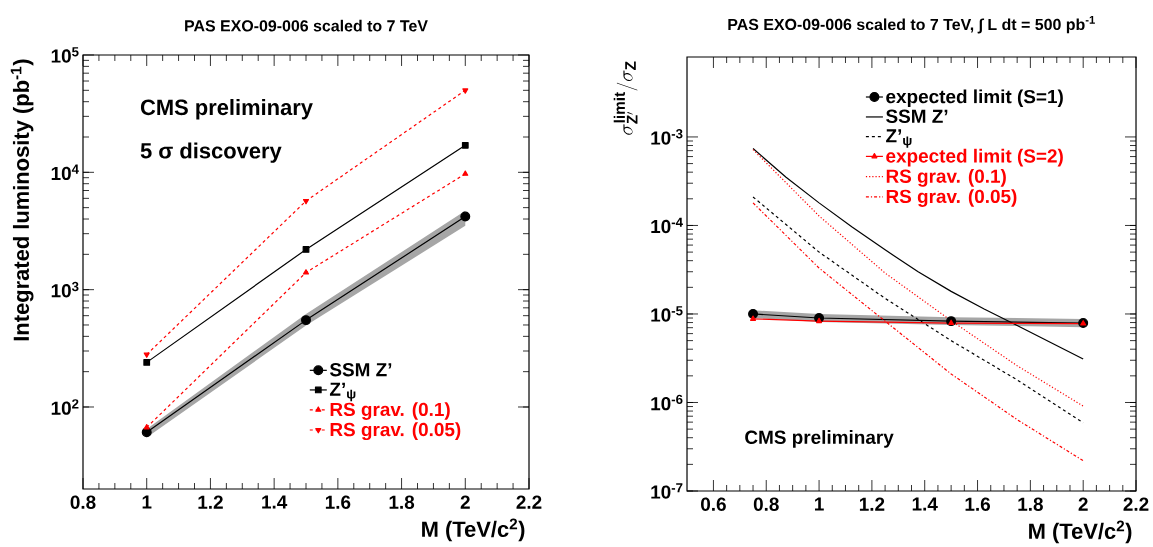 This screenshot has width=1153, height=547. What do you see at coordinates (667, 491) in the screenshot?
I see `y-tick-label: 10$^{-7}$` at bounding box center [667, 491].